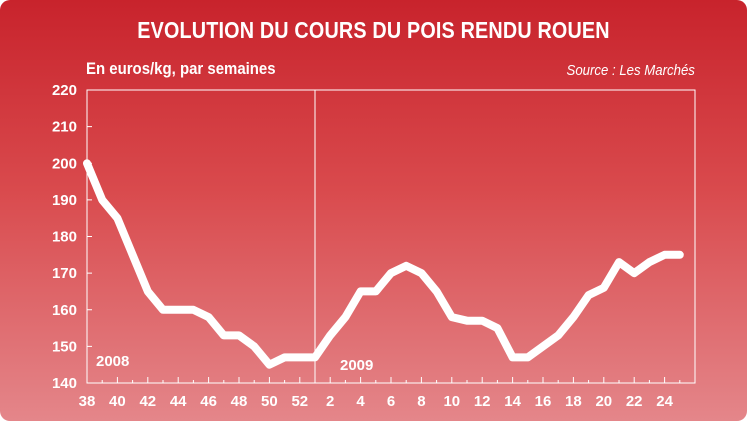 The width and height of the screenshot is (747, 421). Describe the element at coordinates (512, 401) in the screenshot. I see `x-tick-label: 14` at that location.